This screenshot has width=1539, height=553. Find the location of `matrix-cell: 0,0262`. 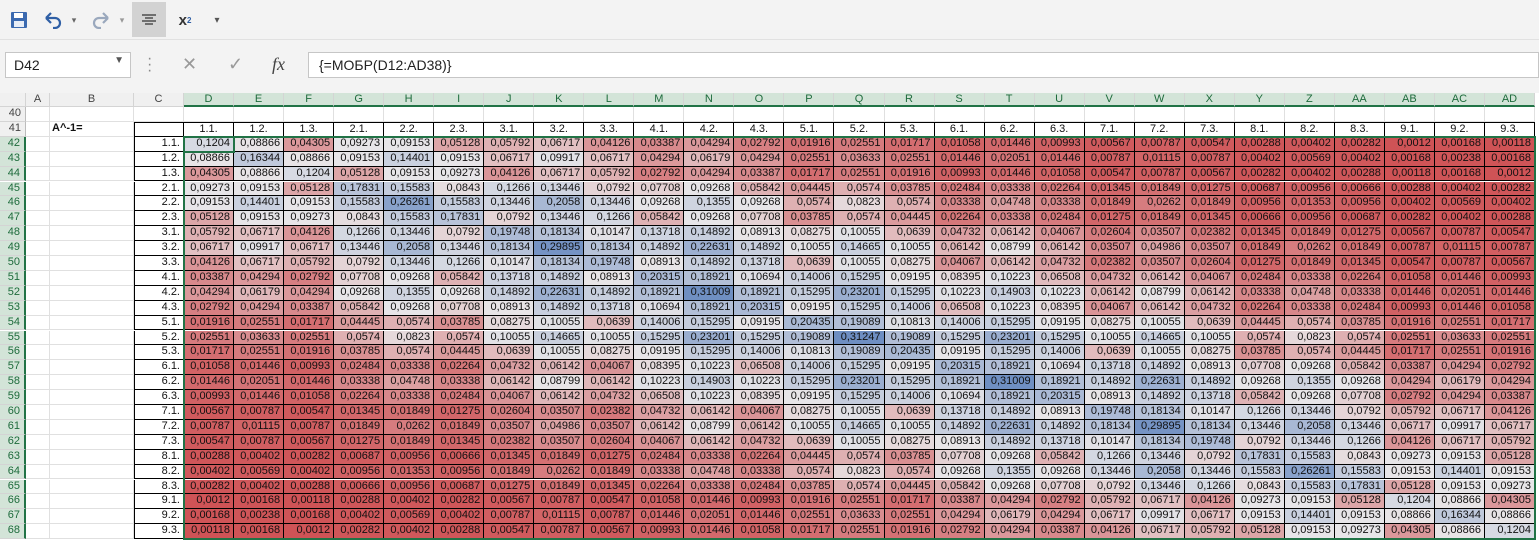

matrix-cell: 0,0262 is located at coordinates (1159, 204).